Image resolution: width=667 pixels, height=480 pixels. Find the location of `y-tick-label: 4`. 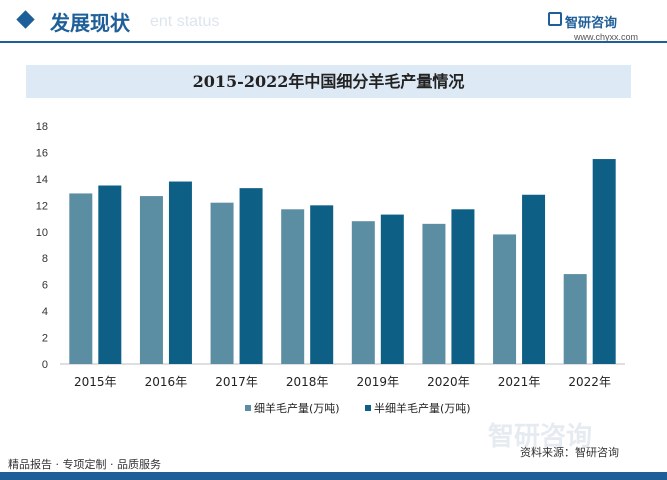

y-tick-label: 4 is located at coordinates (45, 312).